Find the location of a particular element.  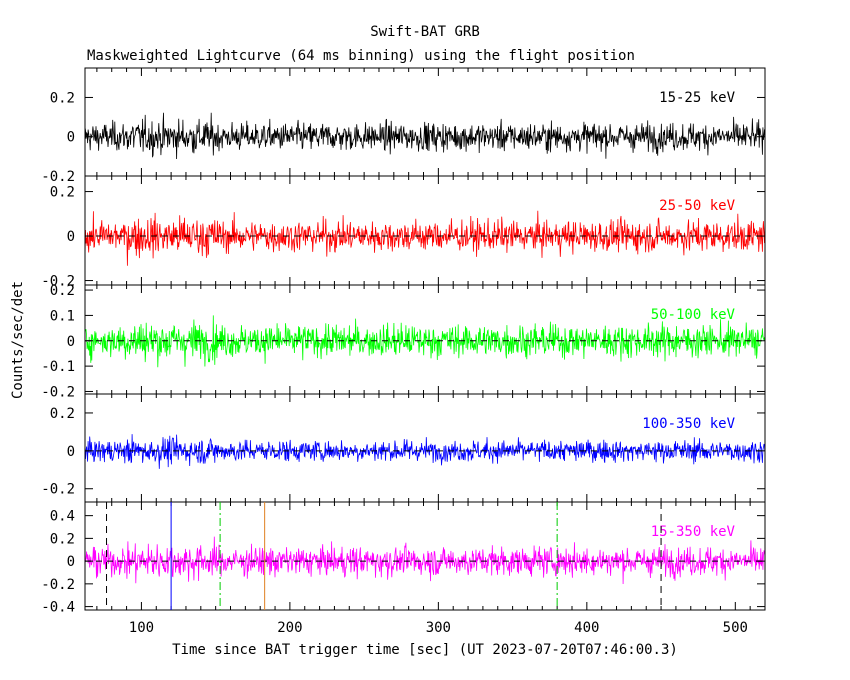

y-tick-label: -0.4 is located at coordinates (58, 608).